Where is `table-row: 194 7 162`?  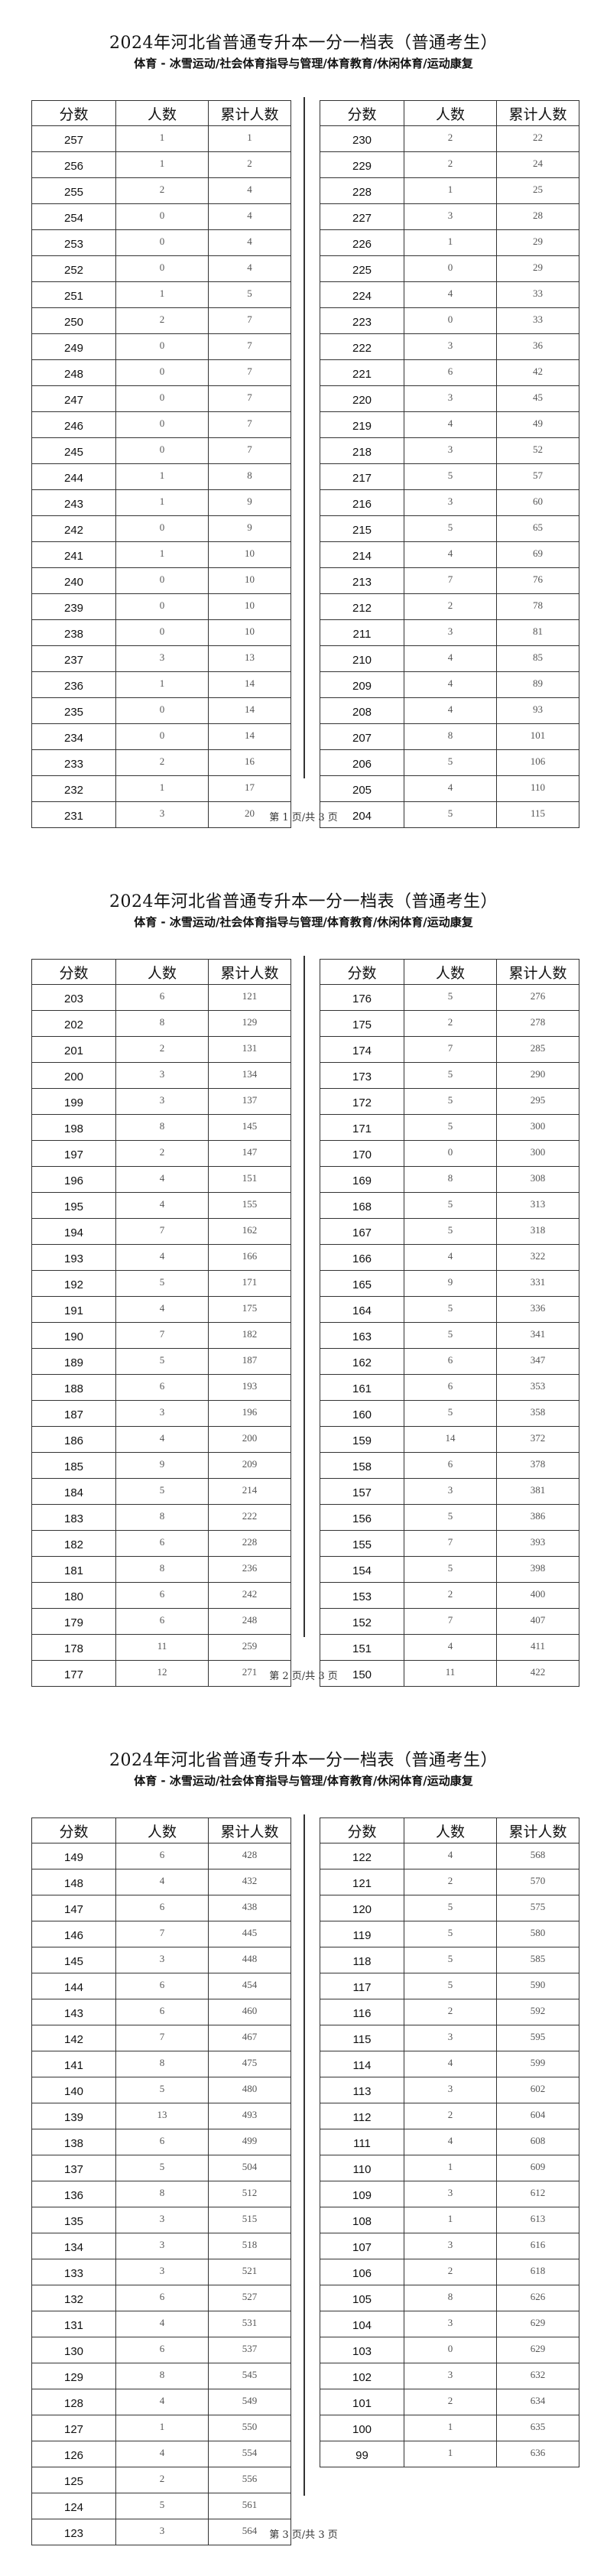
table-row: 194 7 162 is located at coordinates (161, 1232).